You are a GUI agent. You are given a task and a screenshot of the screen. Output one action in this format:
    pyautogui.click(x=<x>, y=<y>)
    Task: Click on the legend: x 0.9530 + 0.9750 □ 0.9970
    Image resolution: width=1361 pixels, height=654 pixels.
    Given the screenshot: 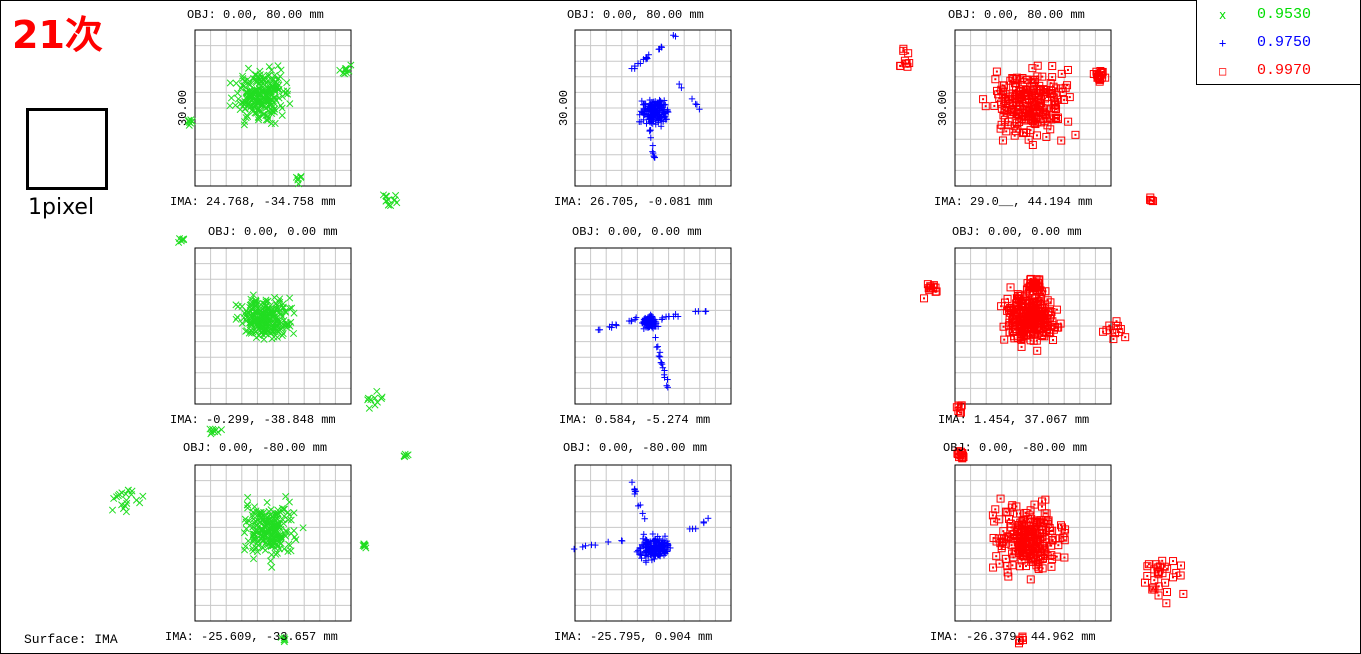 What is the action you would take?
    pyautogui.click(x=1278, y=42)
    